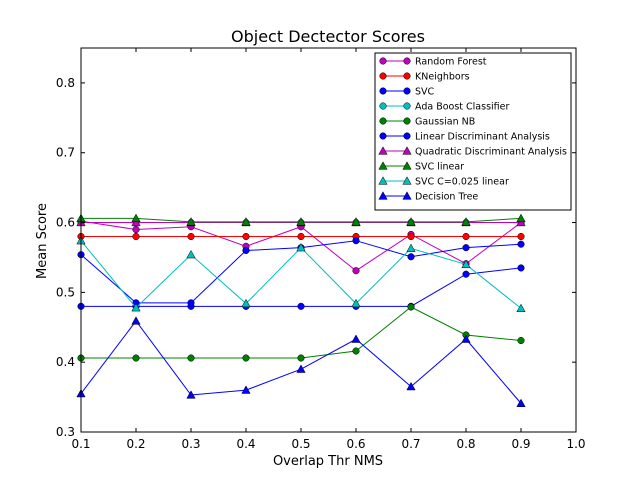 The height and width of the screenshot is (480, 640). I want to click on legend-entry: Quadratic Discriminant Analysis, so click(472, 152).